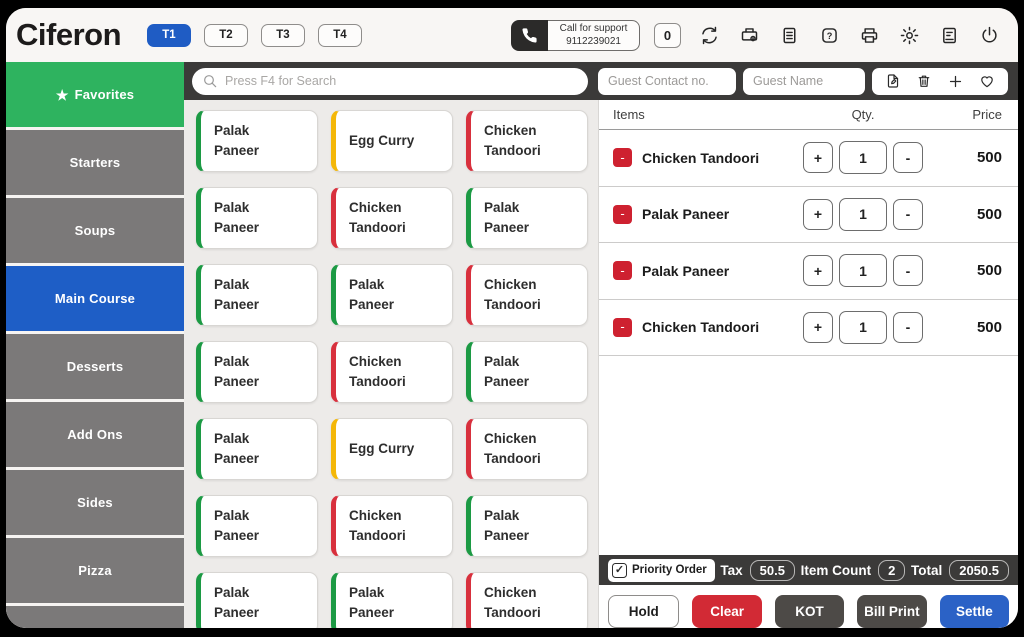 The width and height of the screenshot is (1024, 637). I want to click on sidebar-category-item: ★ Favorites, so click(95, 94).